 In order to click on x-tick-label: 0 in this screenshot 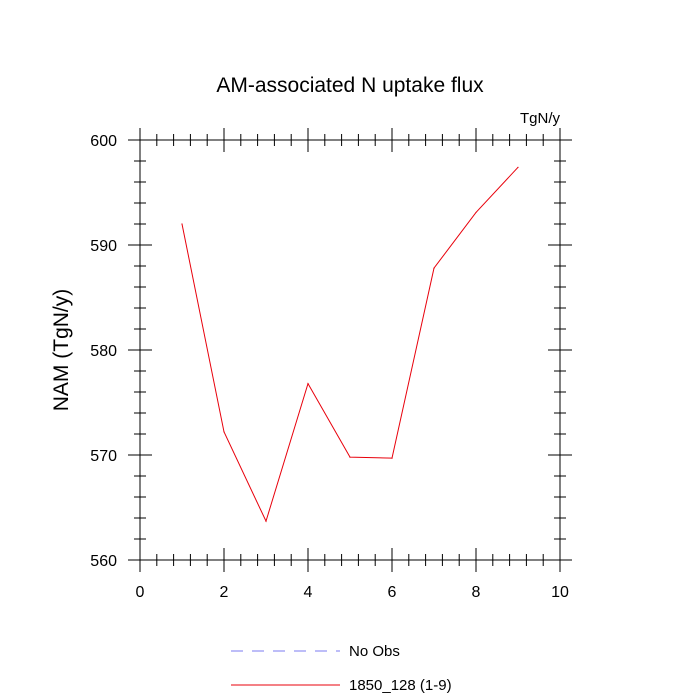, I will do `click(140, 592)`.